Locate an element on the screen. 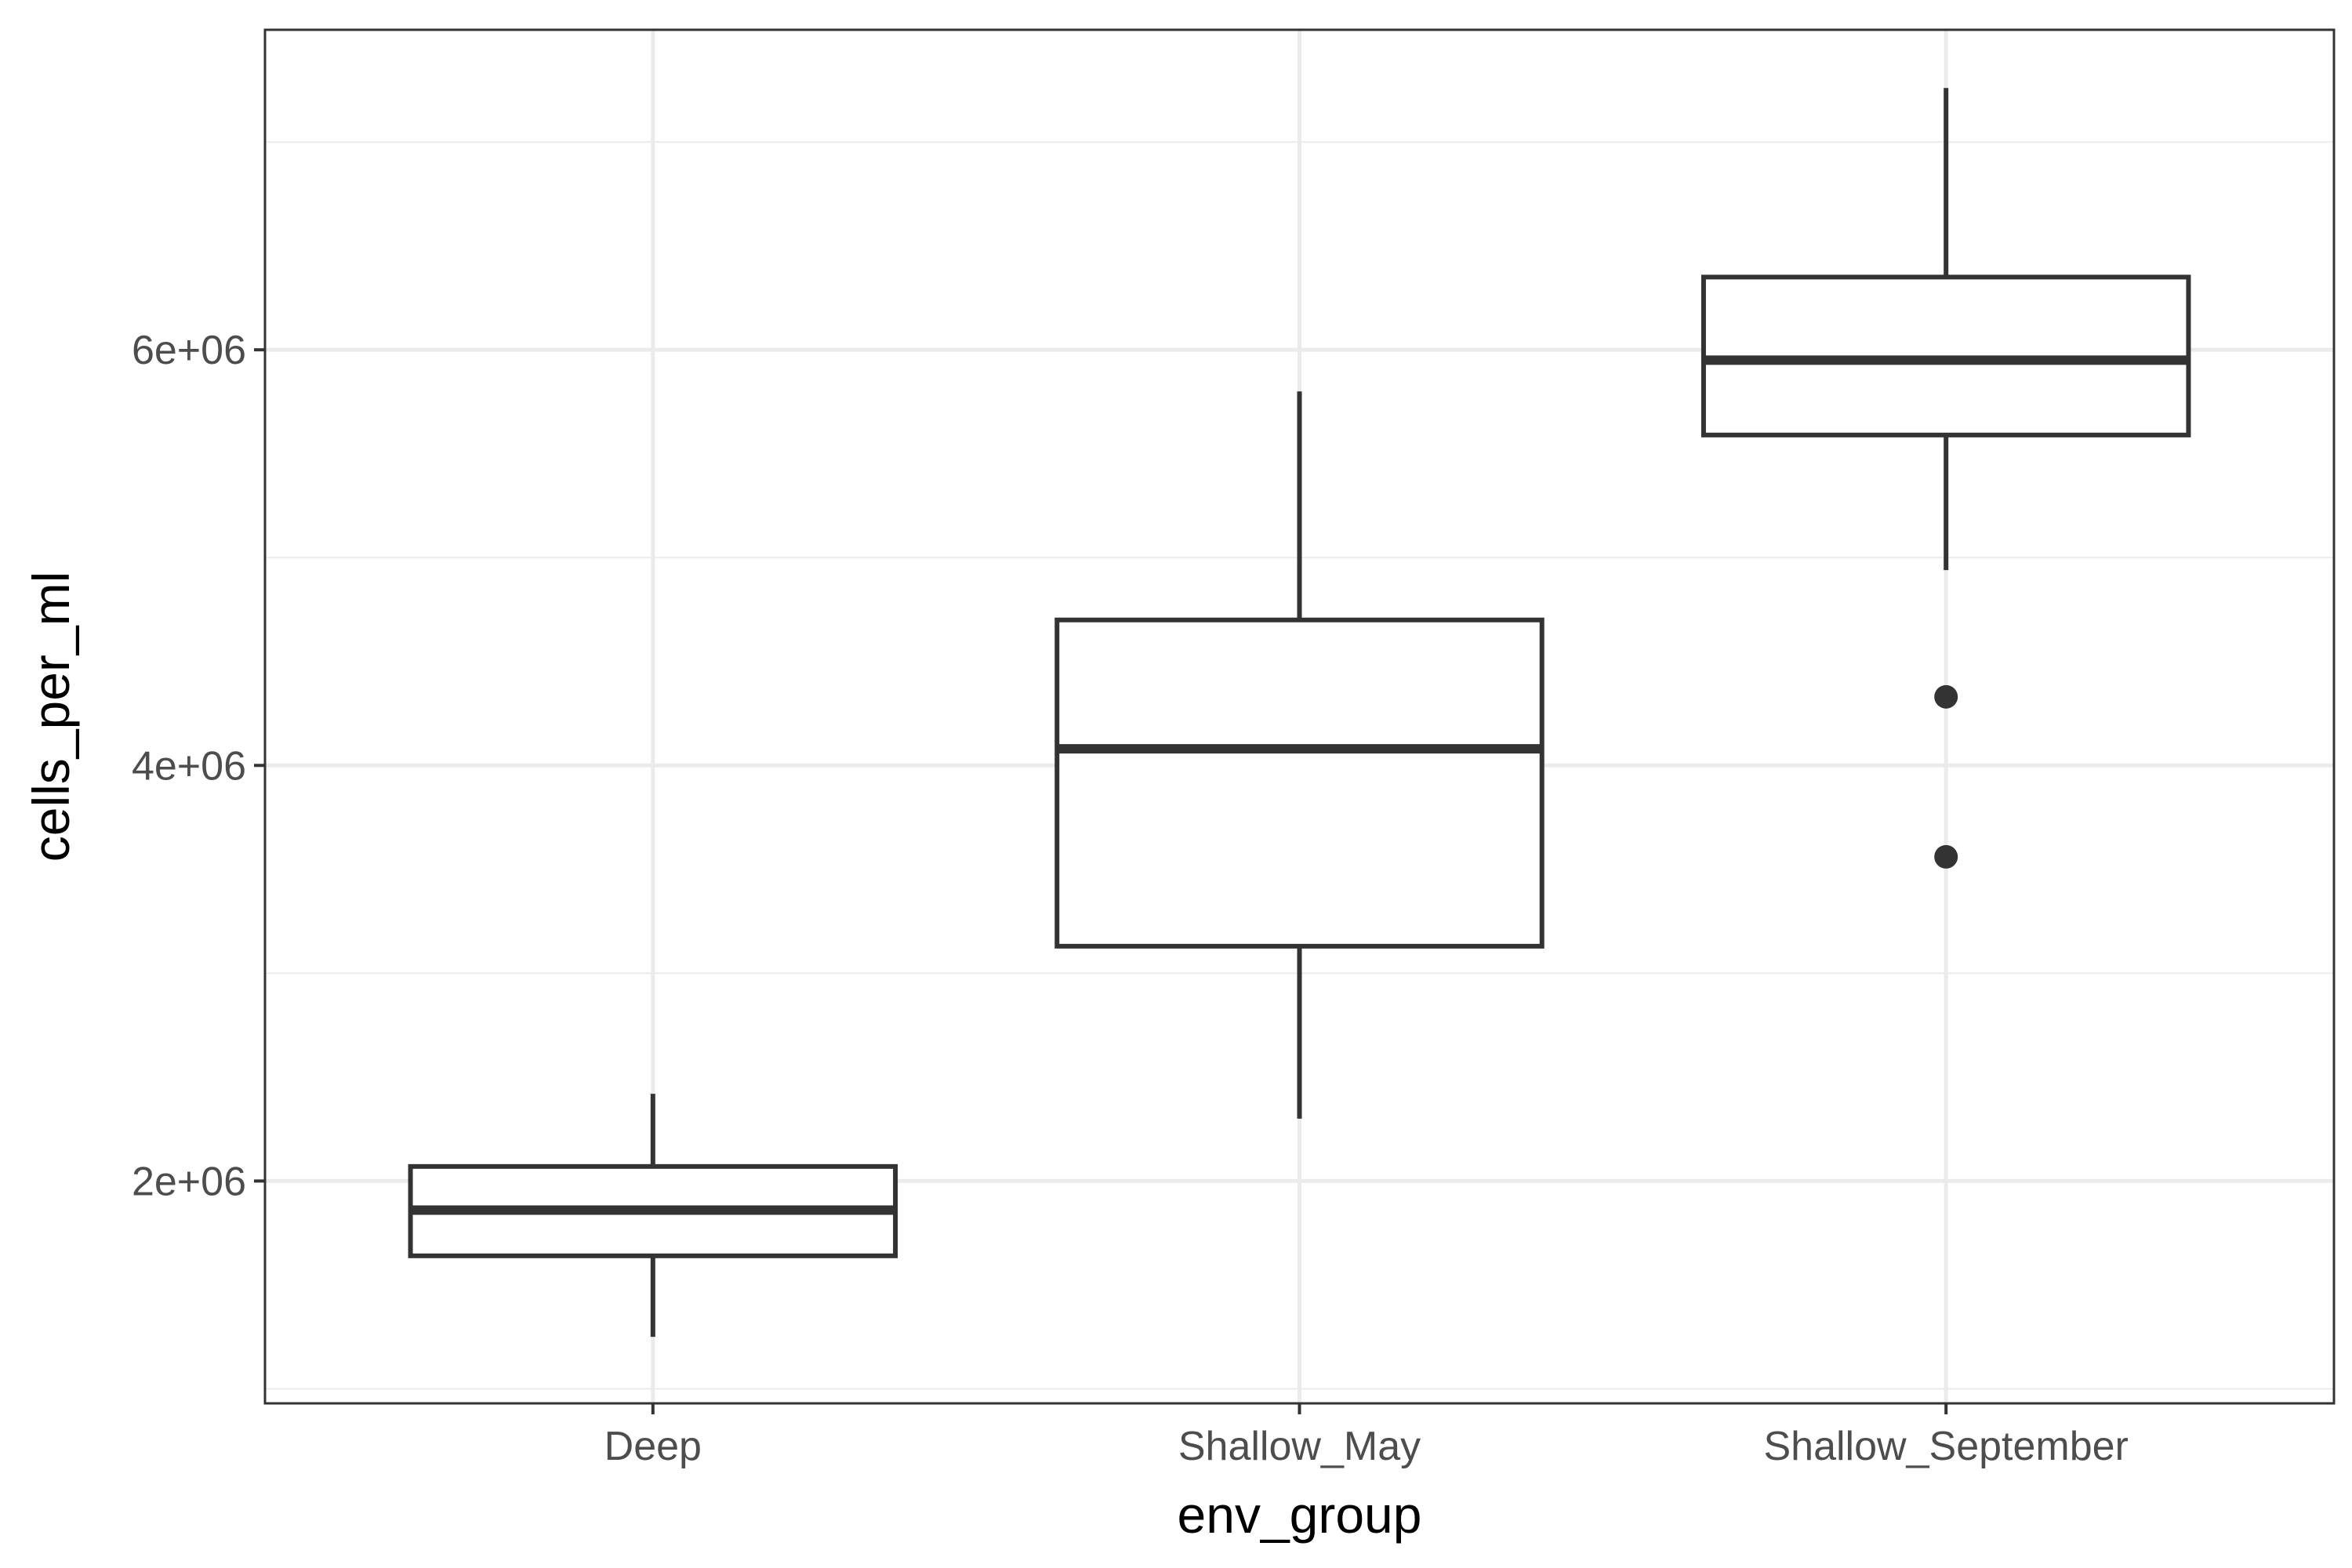 The image size is (2352, 1568). box-shallow-september is located at coordinates (1946, 478).